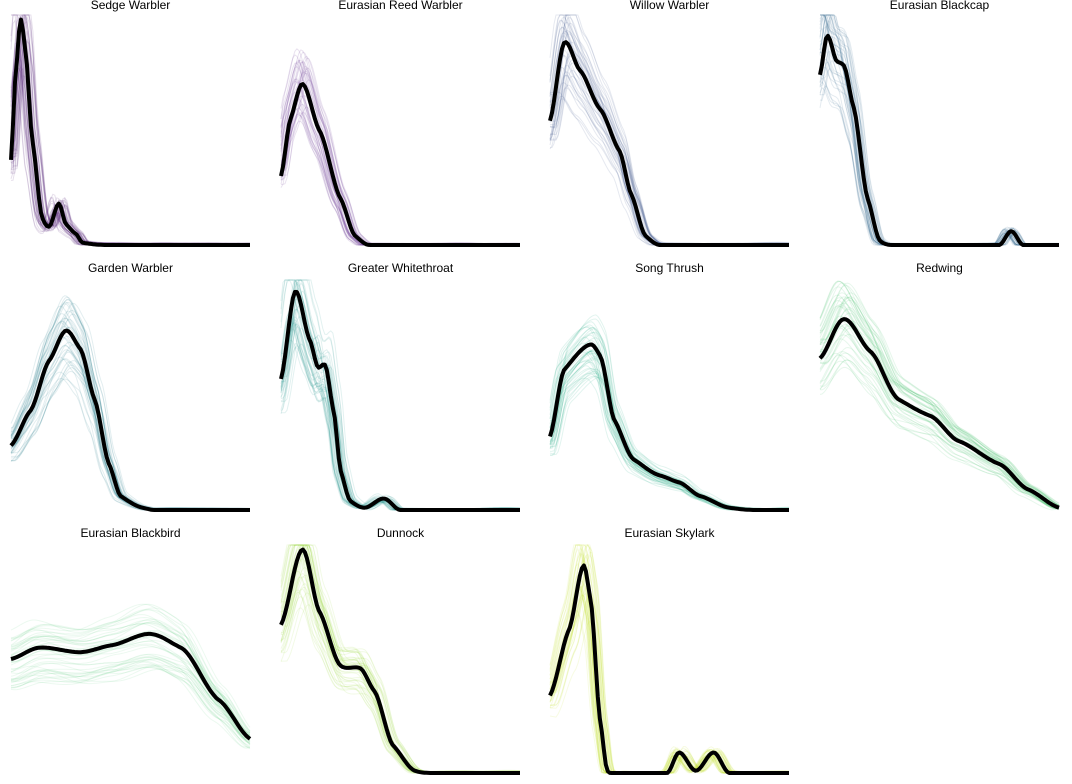 This screenshot has width=1072, height=784. I want to click on panel-redwing: Redwing, so click(939, 386).